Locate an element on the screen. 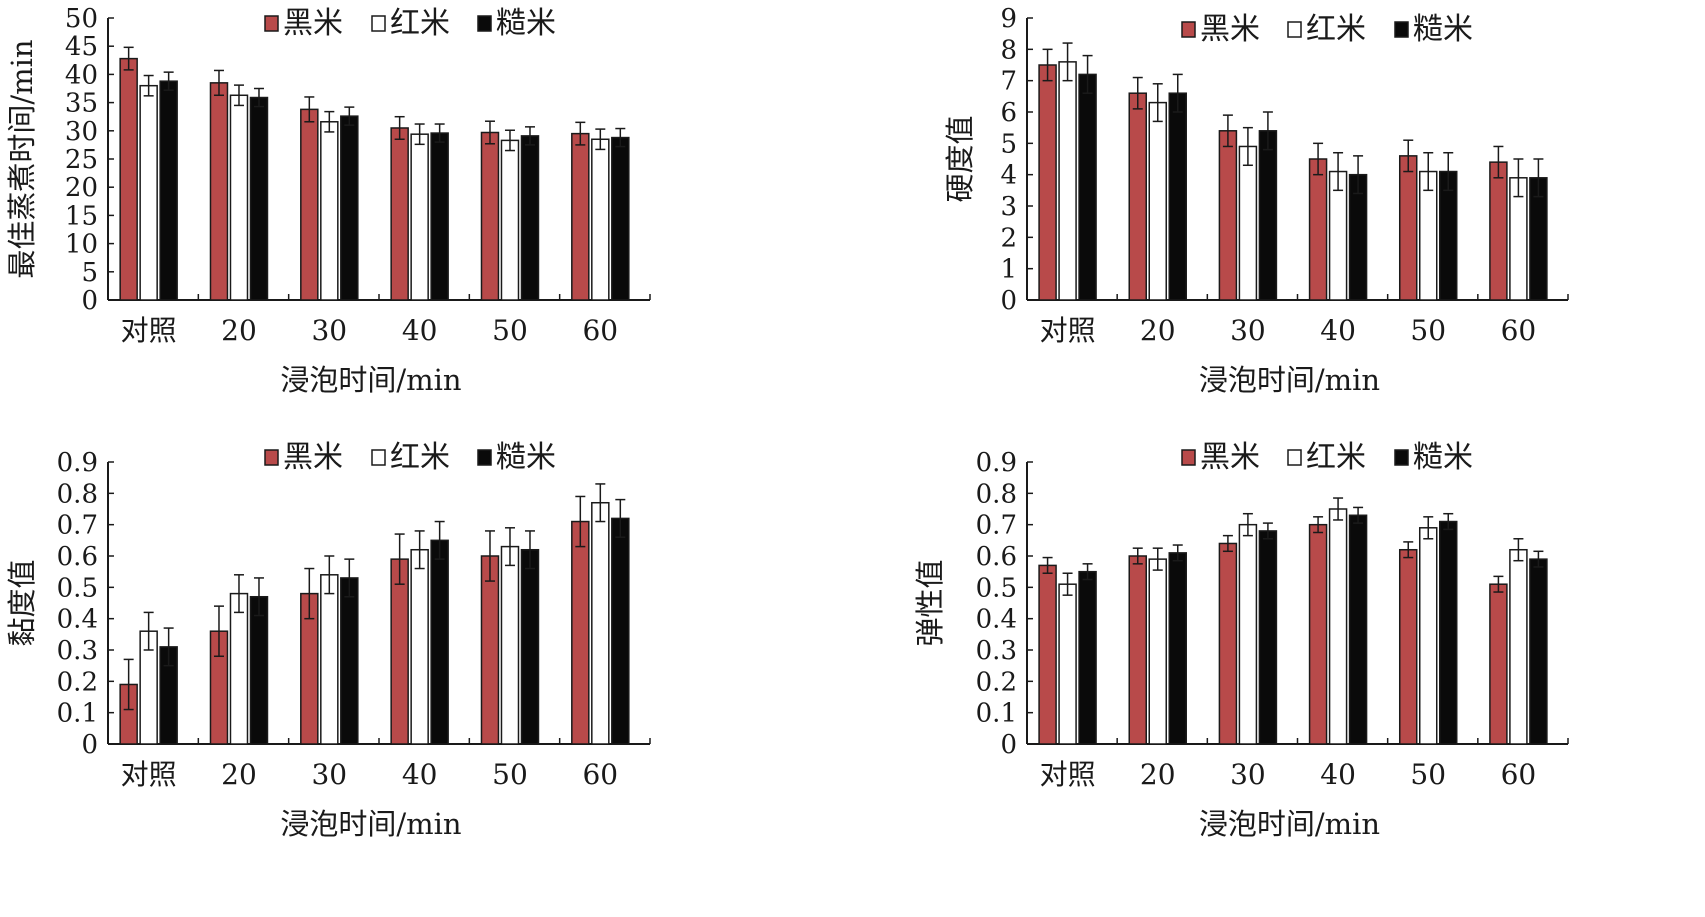 The width and height of the screenshot is (1705, 917). y-tick-label: 0.4 is located at coordinates (77, 620).